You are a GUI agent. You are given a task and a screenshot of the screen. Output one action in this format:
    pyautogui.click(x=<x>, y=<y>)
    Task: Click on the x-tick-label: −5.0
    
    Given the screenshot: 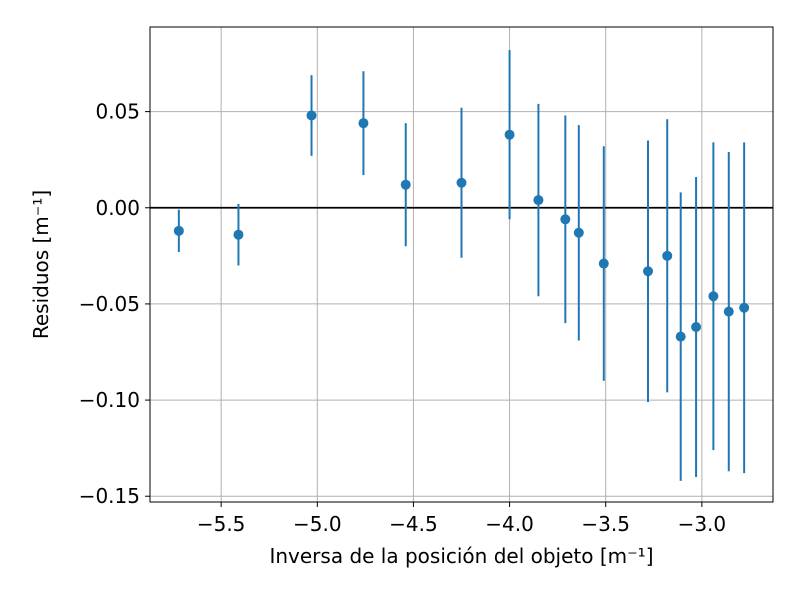 What is the action you would take?
    pyautogui.click(x=317, y=524)
    